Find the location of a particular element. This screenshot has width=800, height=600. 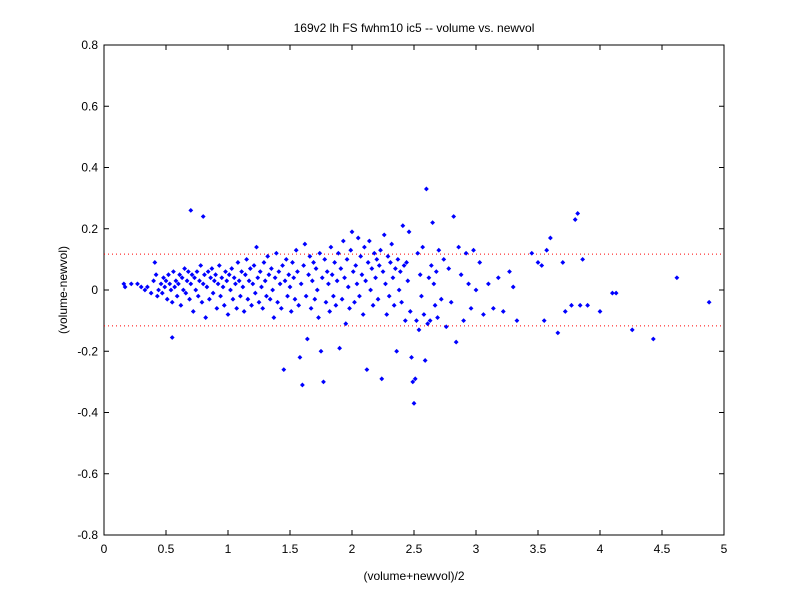

x-tick-label: 4 is located at coordinates (600, 549).